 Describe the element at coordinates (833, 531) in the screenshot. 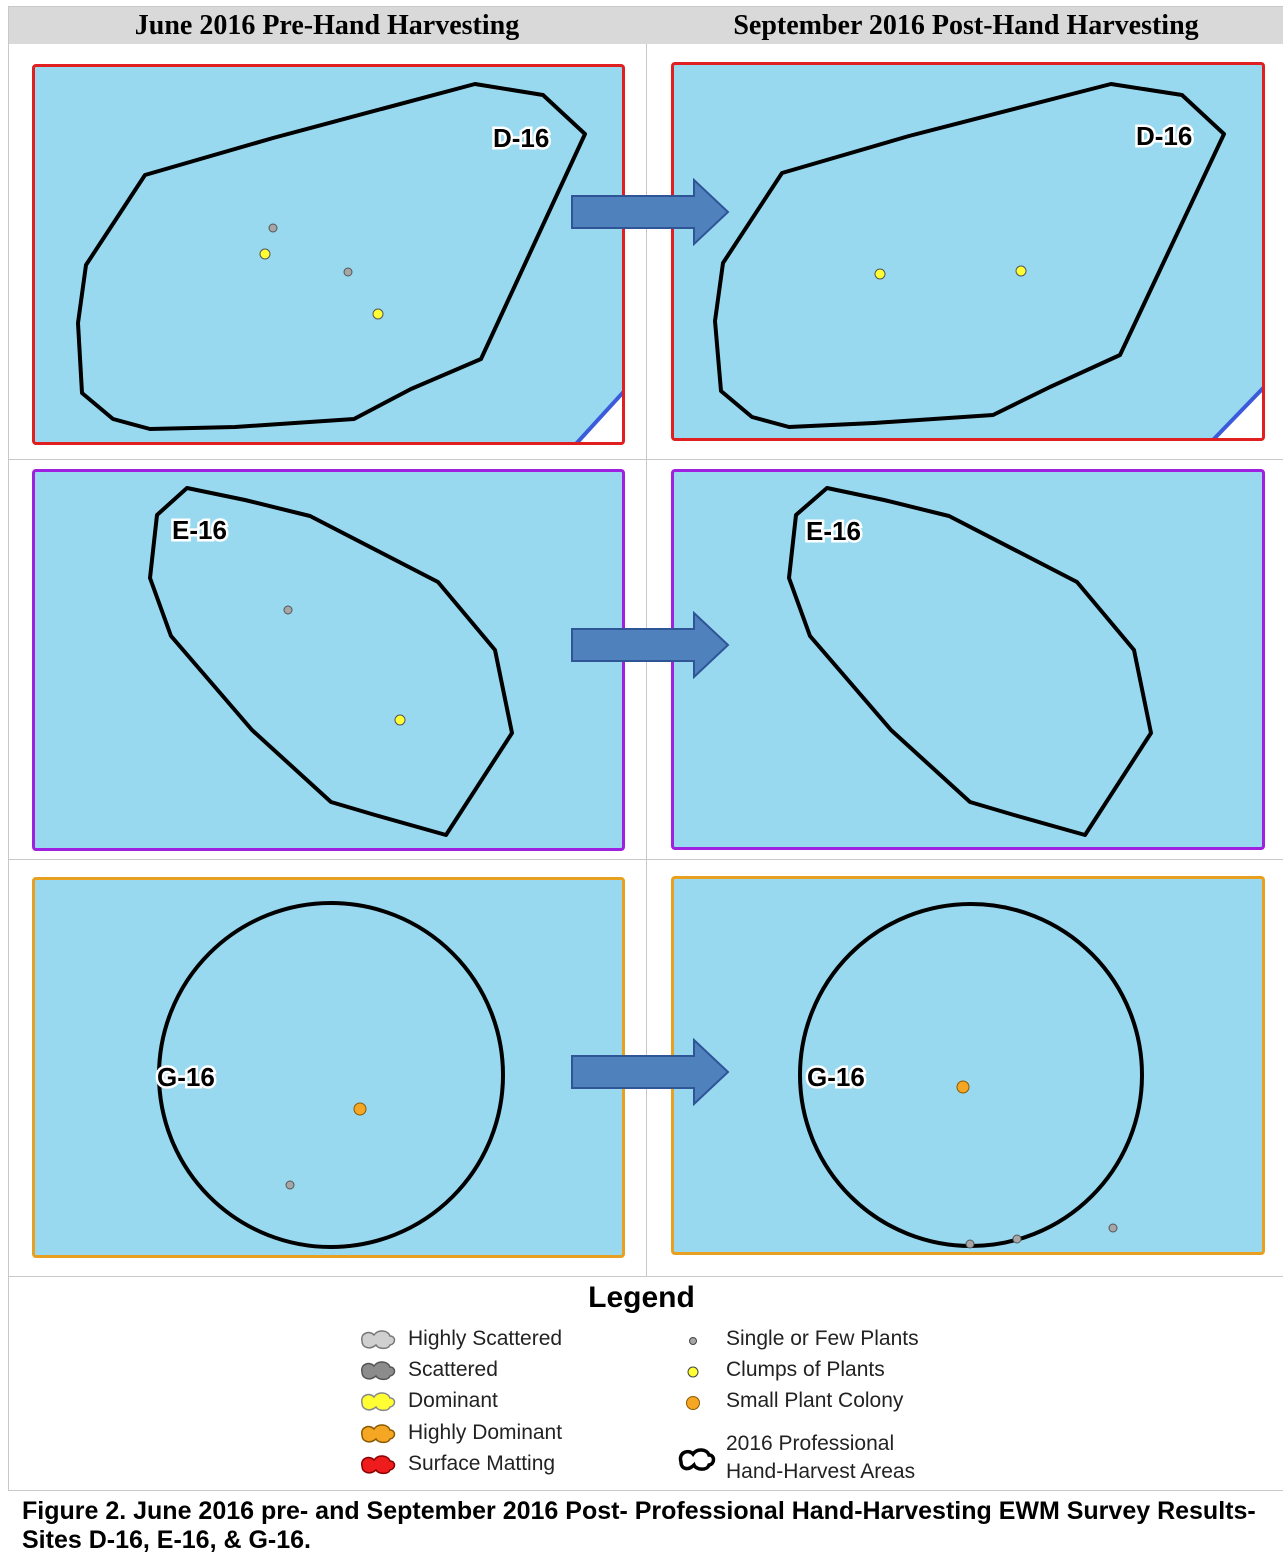

I see `site-label-e16-post: E-16` at that location.